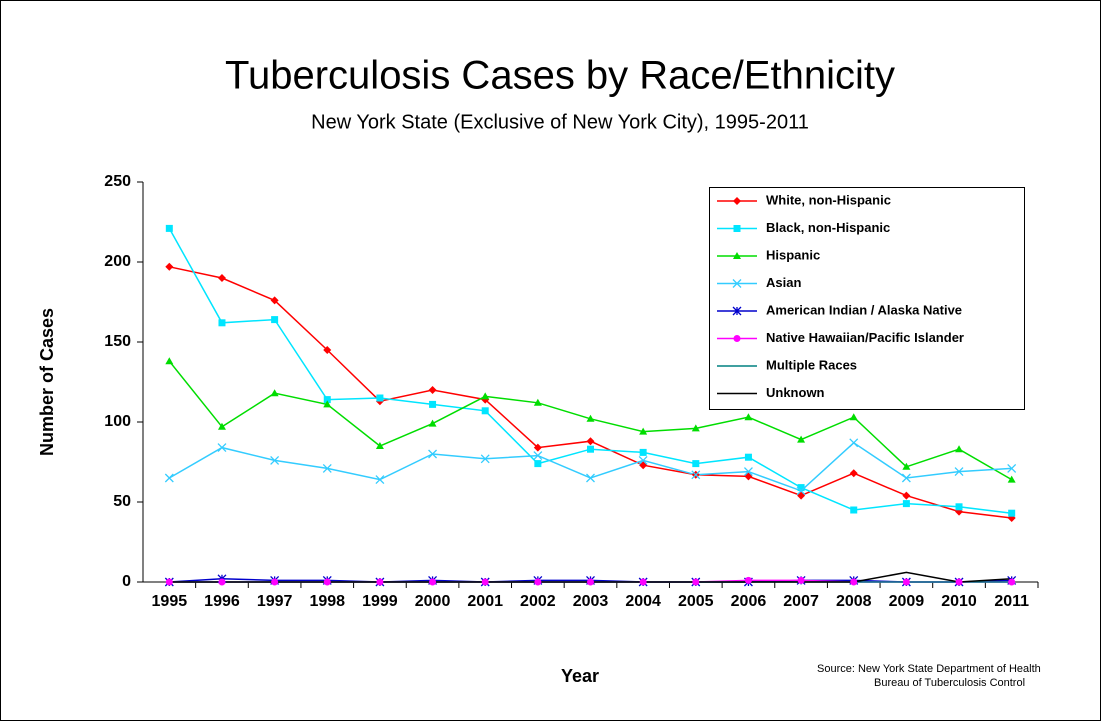 Image resolution: width=1101 pixels, height=721 pixels. Describe the element at coordinates (117, 341) in the screenshot. I see `y-tick-label: 150` at that location.